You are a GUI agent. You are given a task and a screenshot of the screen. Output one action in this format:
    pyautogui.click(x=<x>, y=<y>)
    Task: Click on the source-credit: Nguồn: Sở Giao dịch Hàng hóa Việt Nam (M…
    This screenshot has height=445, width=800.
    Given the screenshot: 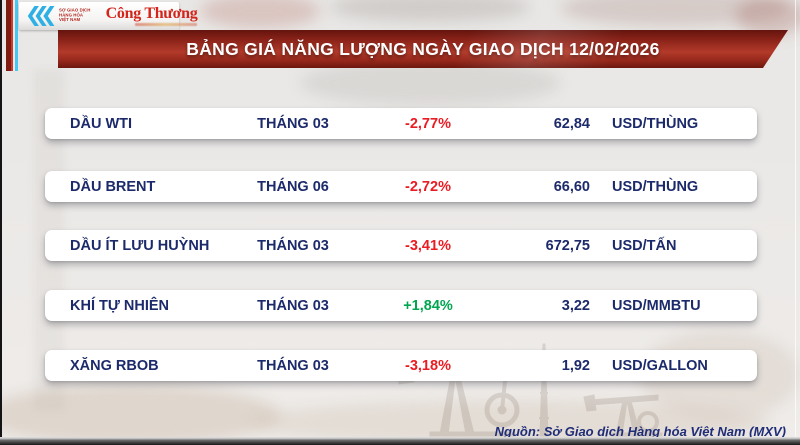 What is the action you would take?
    pyautogui.click(x=640, y=431)
    